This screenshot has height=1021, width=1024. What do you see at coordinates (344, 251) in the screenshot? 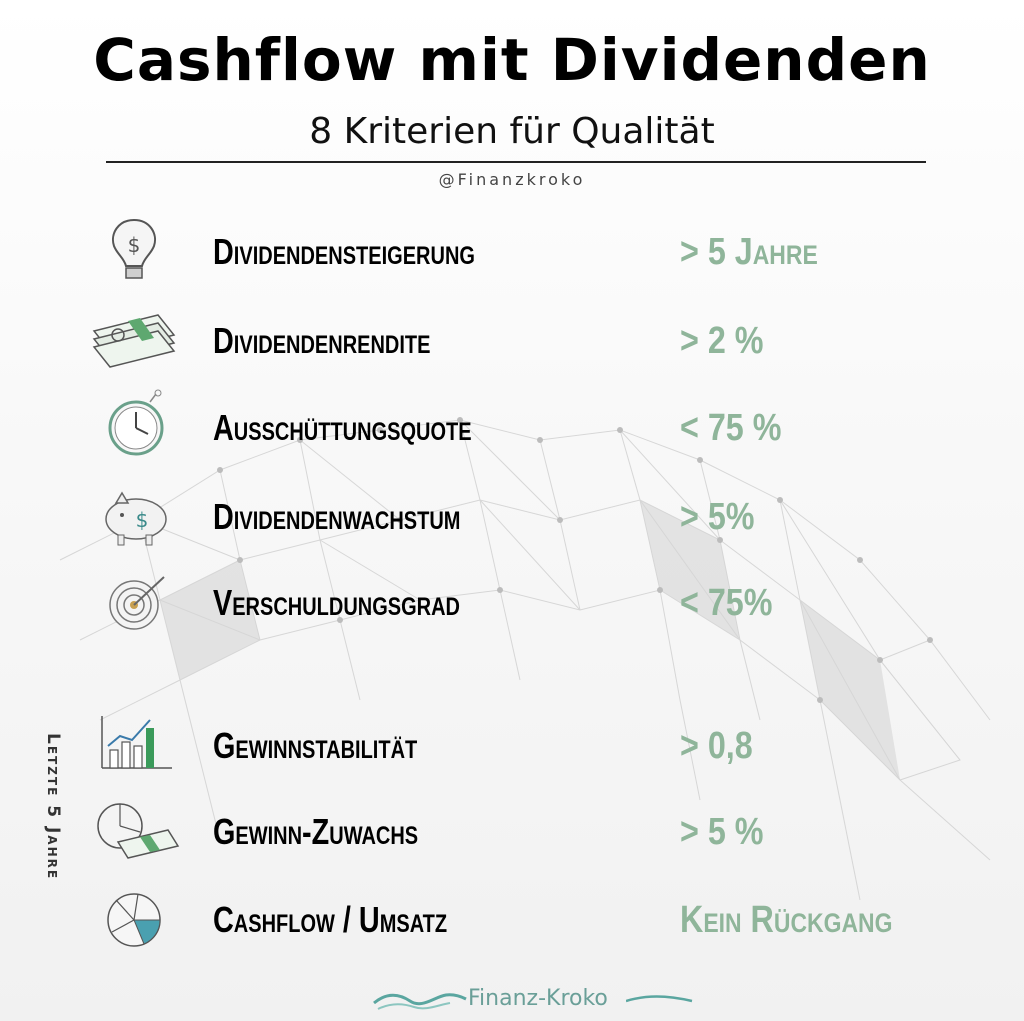
I see `criterion-label: Dividendensteigerung` at bounding box center [344, 251].